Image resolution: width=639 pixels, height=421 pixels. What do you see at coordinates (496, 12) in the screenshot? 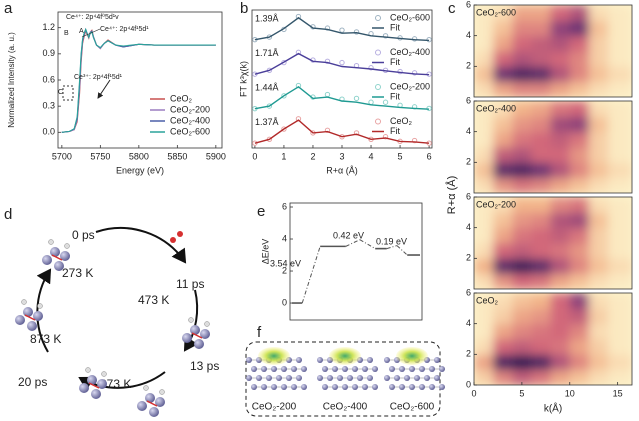
I see `subplot-label: CeO₂-600` at bounding box center [496, 12].